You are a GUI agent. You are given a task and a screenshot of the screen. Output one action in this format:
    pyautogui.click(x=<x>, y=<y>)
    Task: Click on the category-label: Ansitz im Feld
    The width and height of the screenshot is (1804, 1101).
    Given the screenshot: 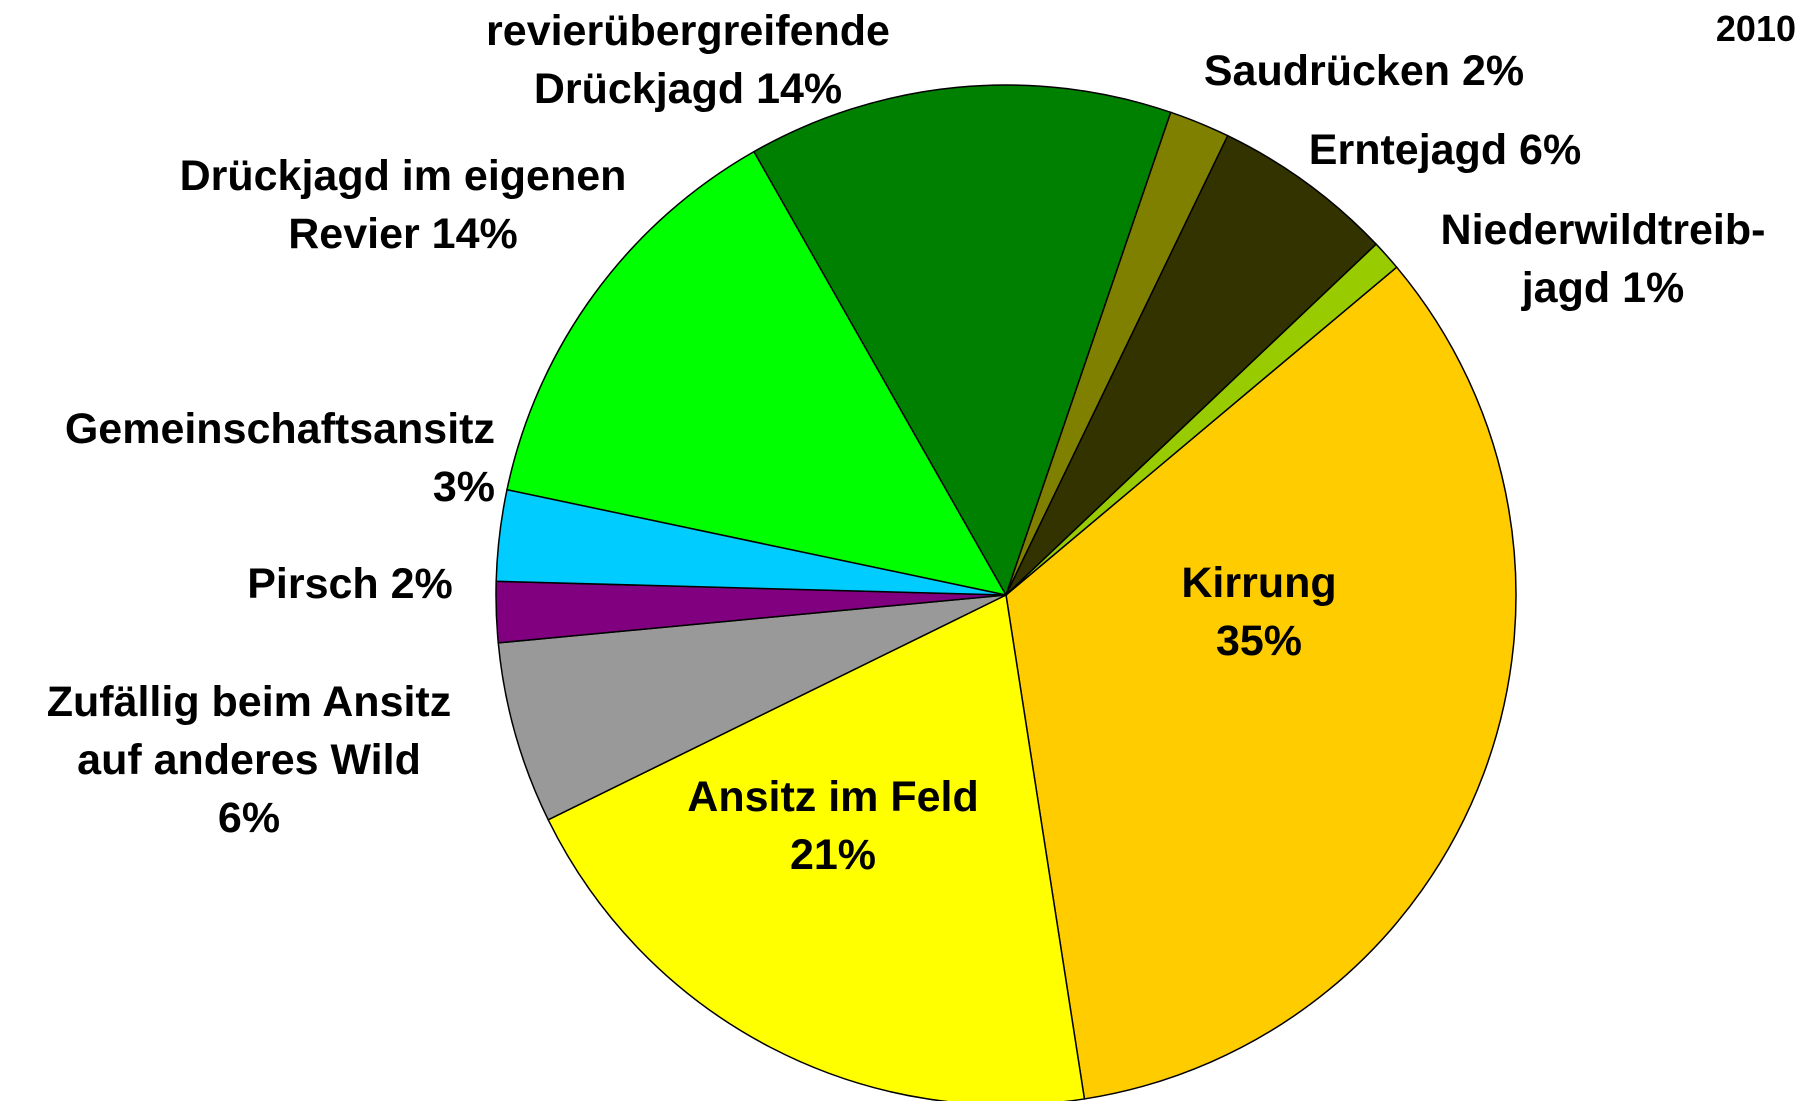 What is the action you would take?
    pyautogui.click(x=833, y=797)
    